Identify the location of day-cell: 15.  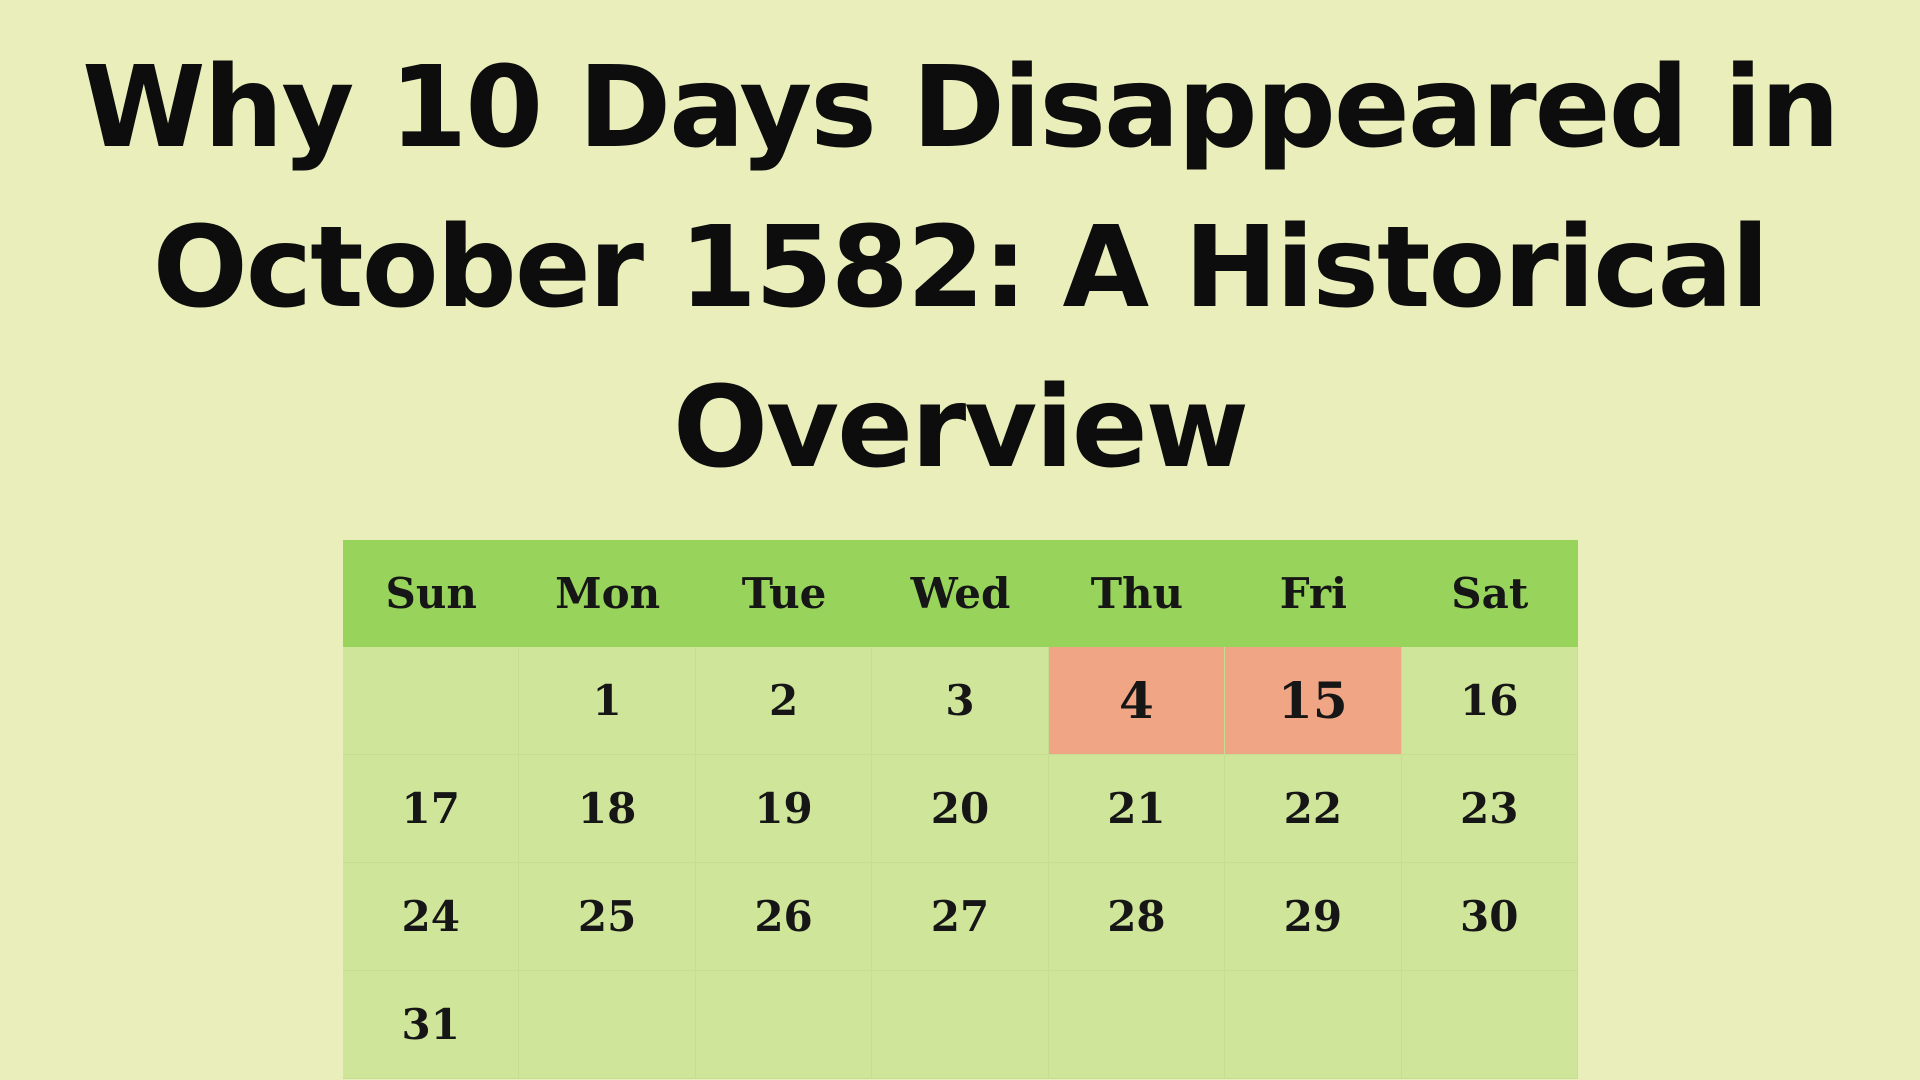
(1313, 701).